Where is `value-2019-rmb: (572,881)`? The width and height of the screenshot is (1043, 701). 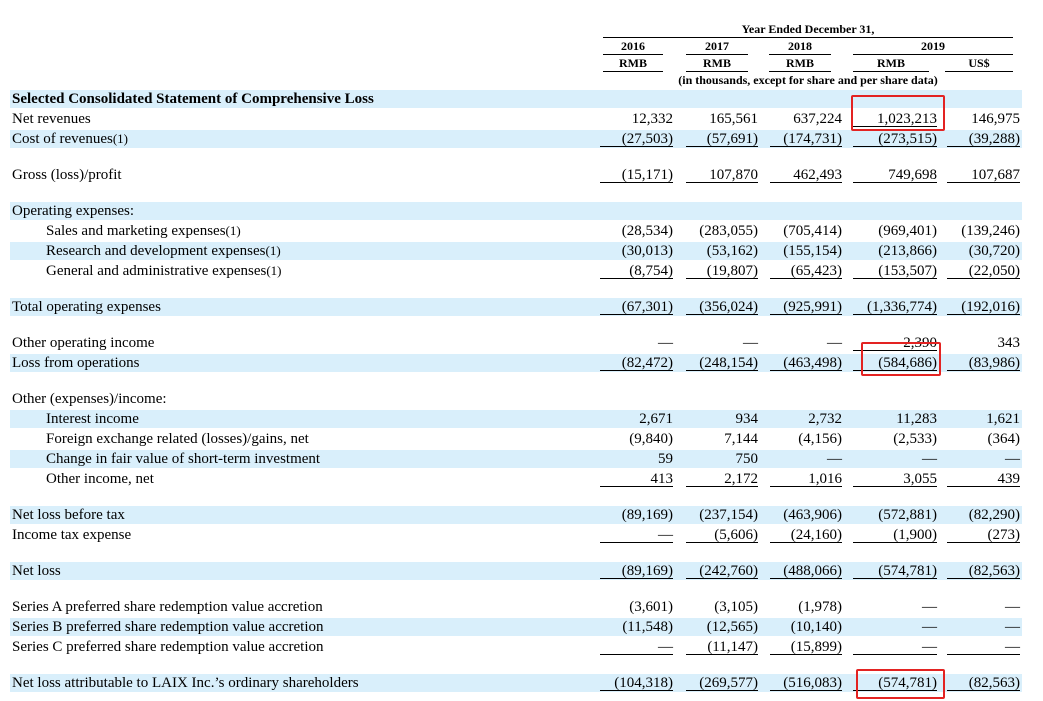 value-2019-rmb: (572,881) is located at coordinates (907, 515).